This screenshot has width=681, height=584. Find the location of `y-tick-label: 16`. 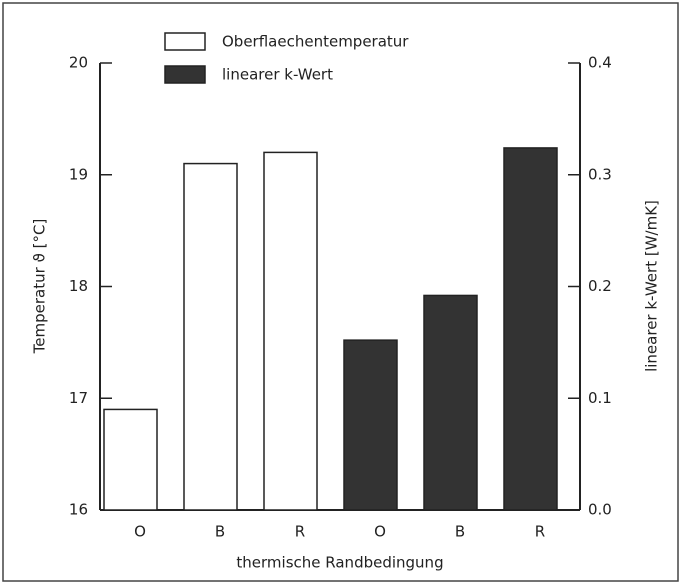

y-tick-label: 16 is located at coordinates (78, 510).